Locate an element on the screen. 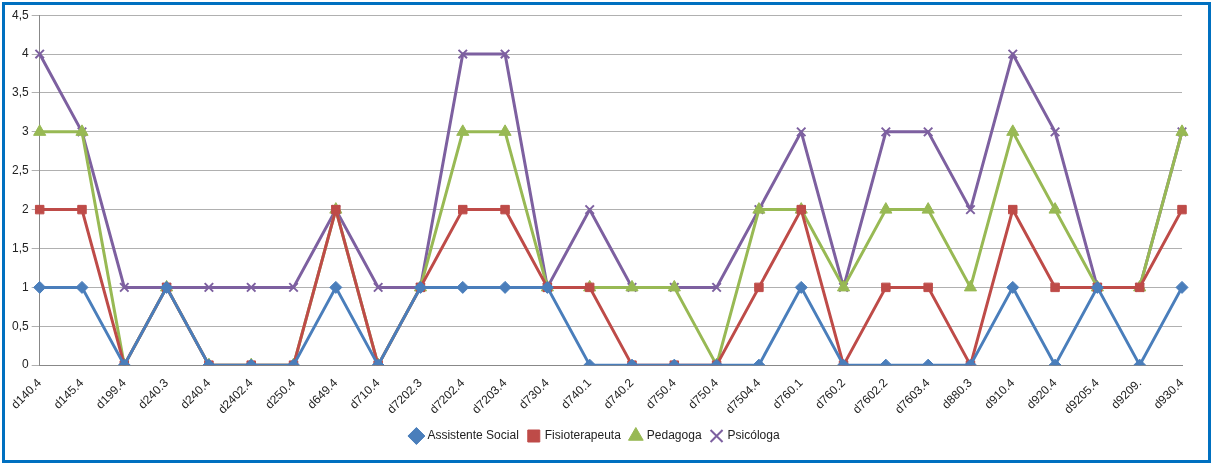 The height and width of the screenshot is (463, 1211). y-tick-label: 1 is located at coordinates (25, 286).